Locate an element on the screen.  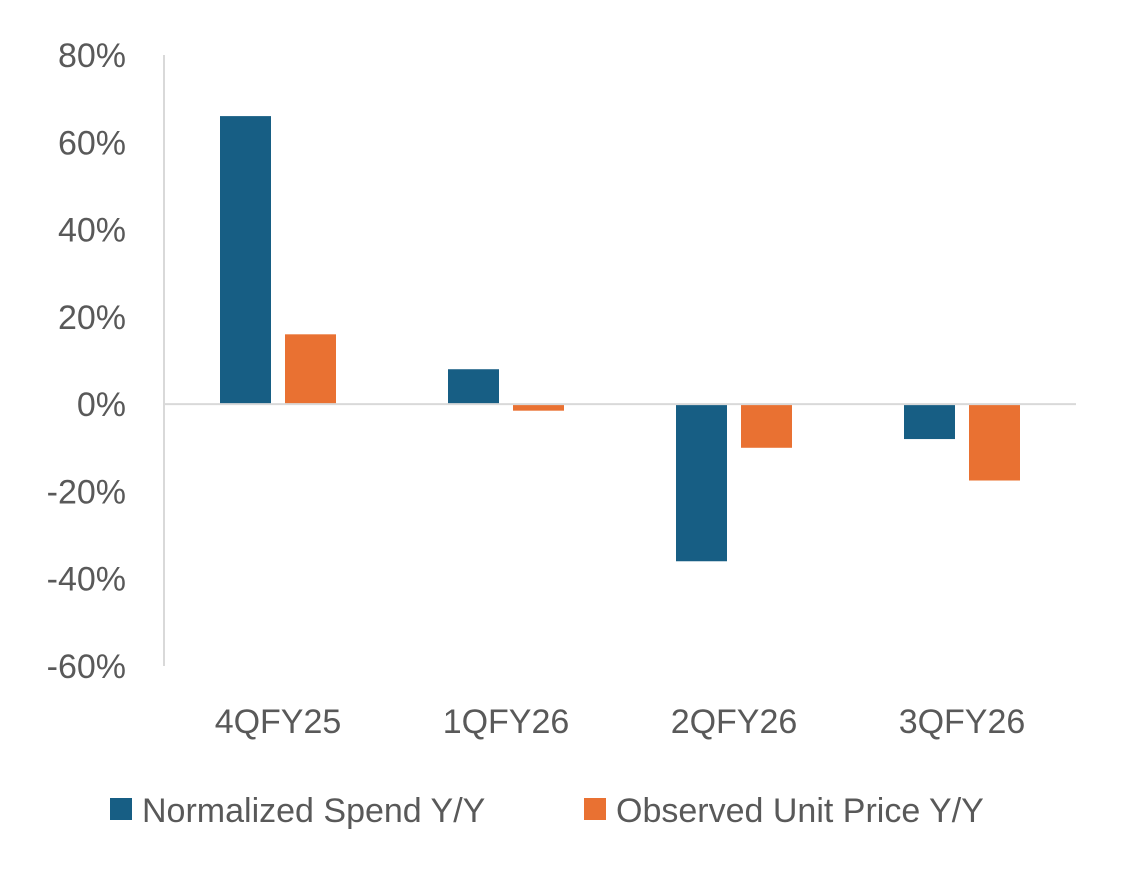
bar-normalized-spend-3qfy26 is located at coordinates (929, 422).